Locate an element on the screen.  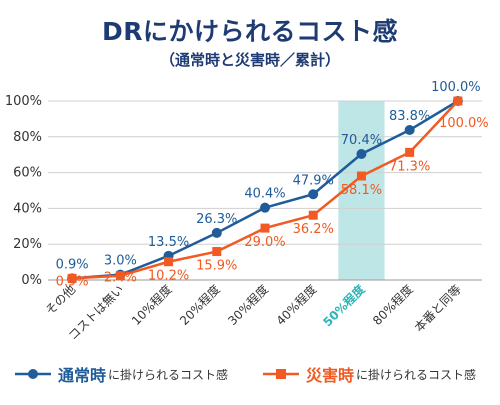
y-tick-label: 100% is located at coordinates (23, 101).